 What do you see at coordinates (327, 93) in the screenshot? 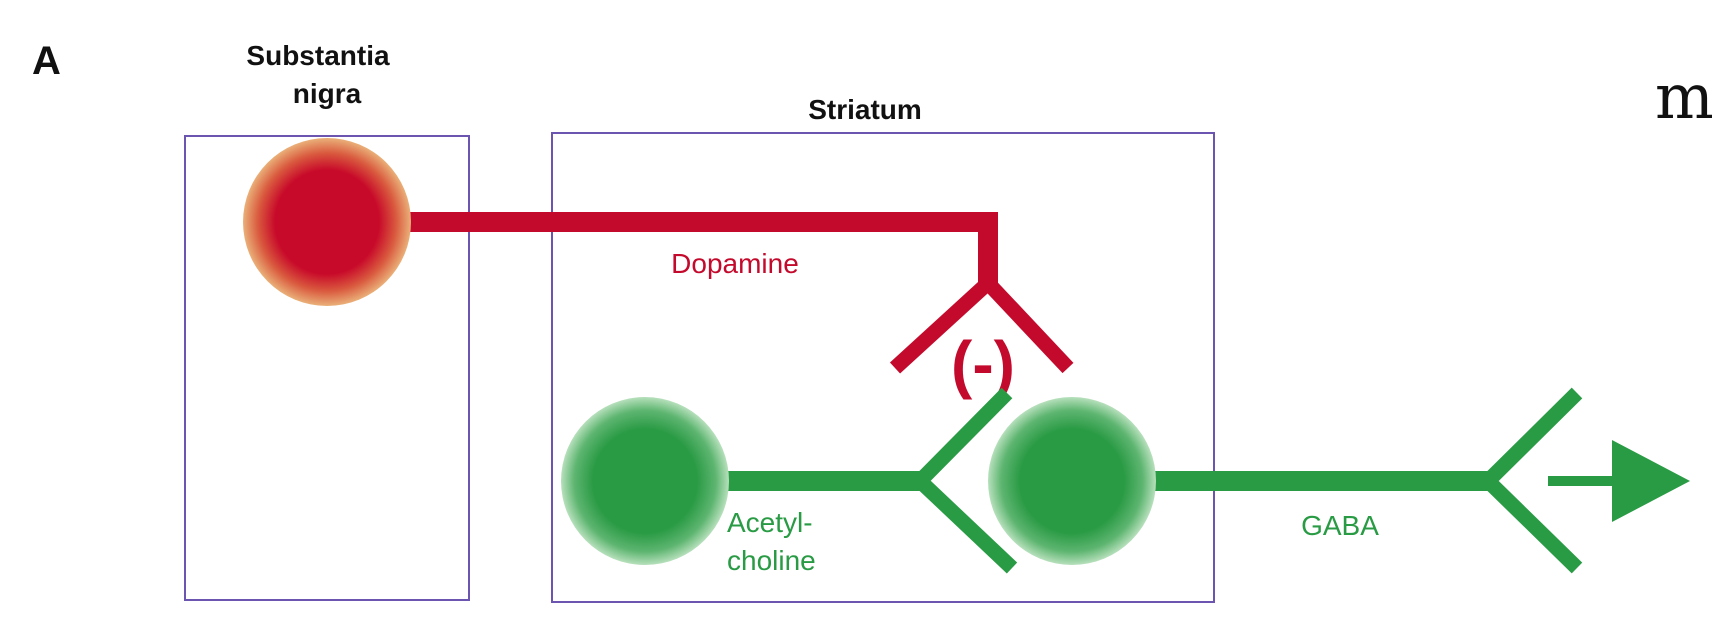
I see `substantia-nigra-title-line2: nigra` at bounding box center [327, 93].